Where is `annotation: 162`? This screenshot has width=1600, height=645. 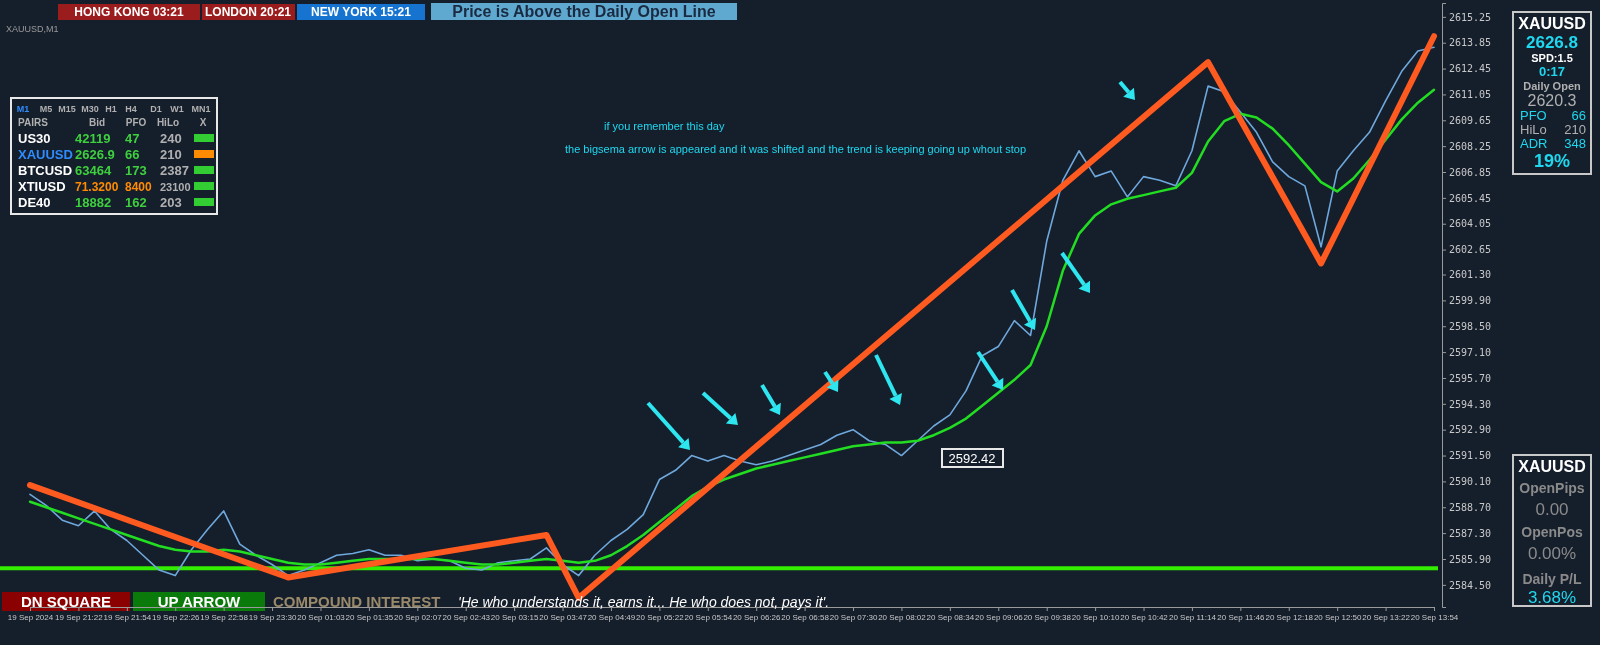
annotation: 162 is located at coordinates (136, 202).